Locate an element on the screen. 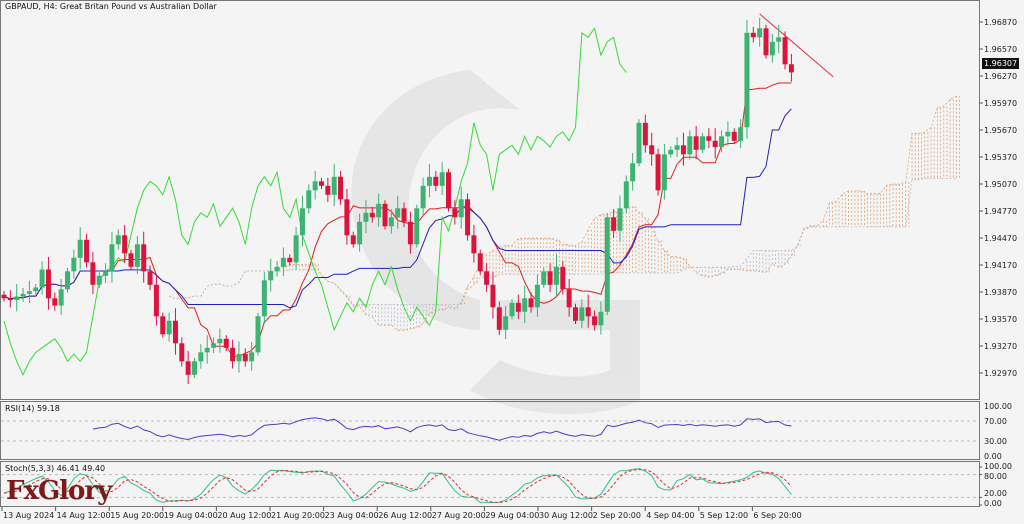 The height and width of the screenshot is (524, 1024). time-tick-label: 5 Sep 12:00 is located at coordinates (724, 515).